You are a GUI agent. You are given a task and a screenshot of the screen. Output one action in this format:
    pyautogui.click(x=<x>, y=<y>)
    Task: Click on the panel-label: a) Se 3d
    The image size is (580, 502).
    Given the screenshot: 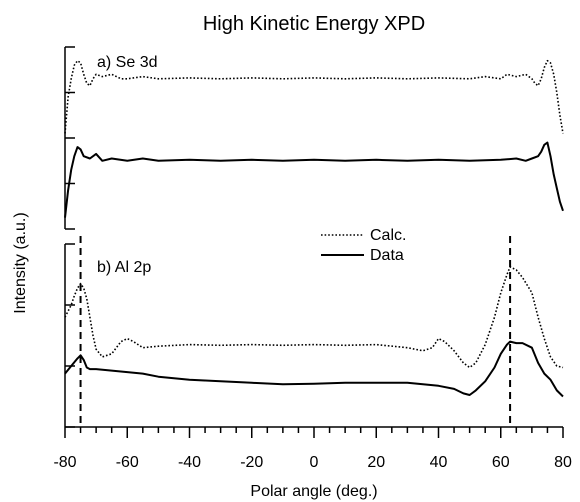 What is the action you would take?
    pyautogui.click(x=127, y=62)
    